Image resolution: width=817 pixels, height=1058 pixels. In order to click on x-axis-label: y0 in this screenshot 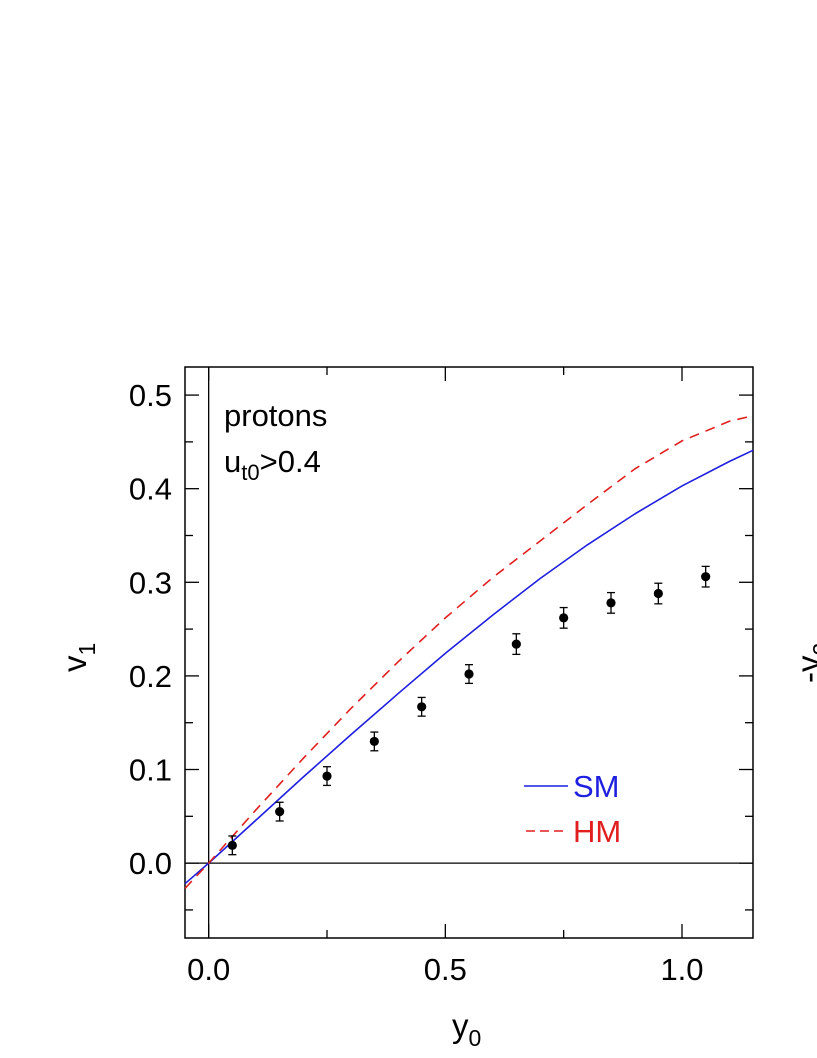, I will do `click(466, 1029)`.